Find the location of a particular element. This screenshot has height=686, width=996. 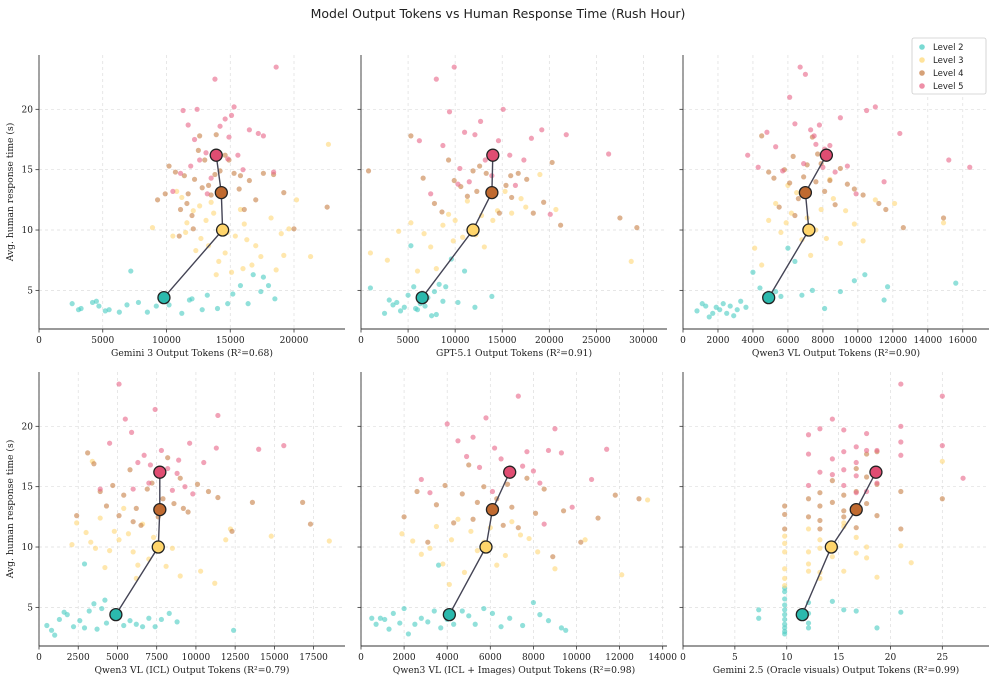

y-axis-label: Avg. human response time (s) is located at coordinates (10, 510).